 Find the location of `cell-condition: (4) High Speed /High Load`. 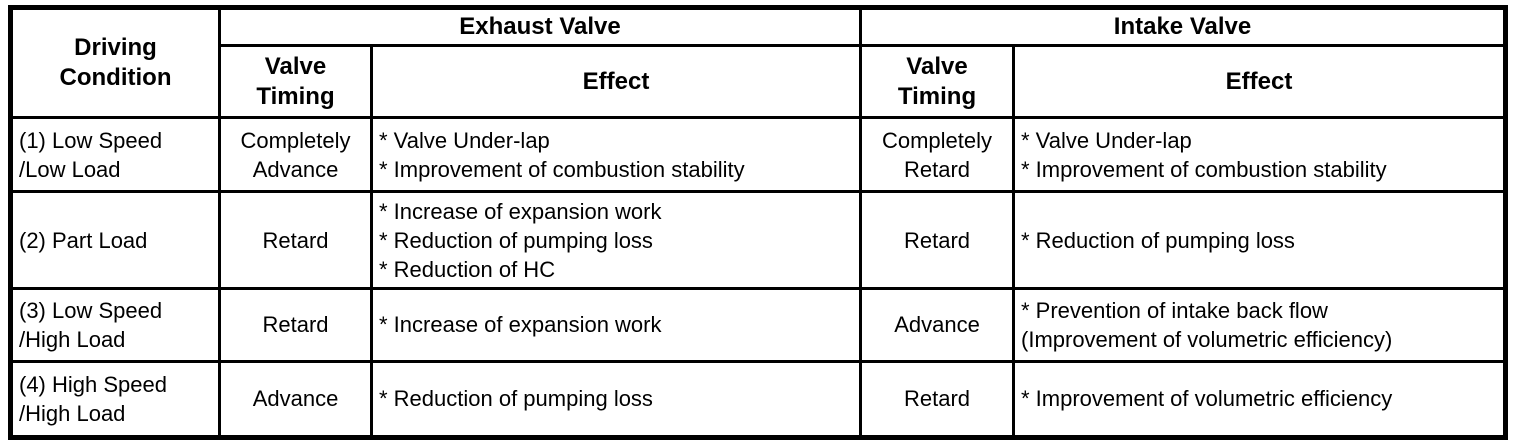

cell-condition: (4) High Speed /High Load is located at coordinates (115, 399).